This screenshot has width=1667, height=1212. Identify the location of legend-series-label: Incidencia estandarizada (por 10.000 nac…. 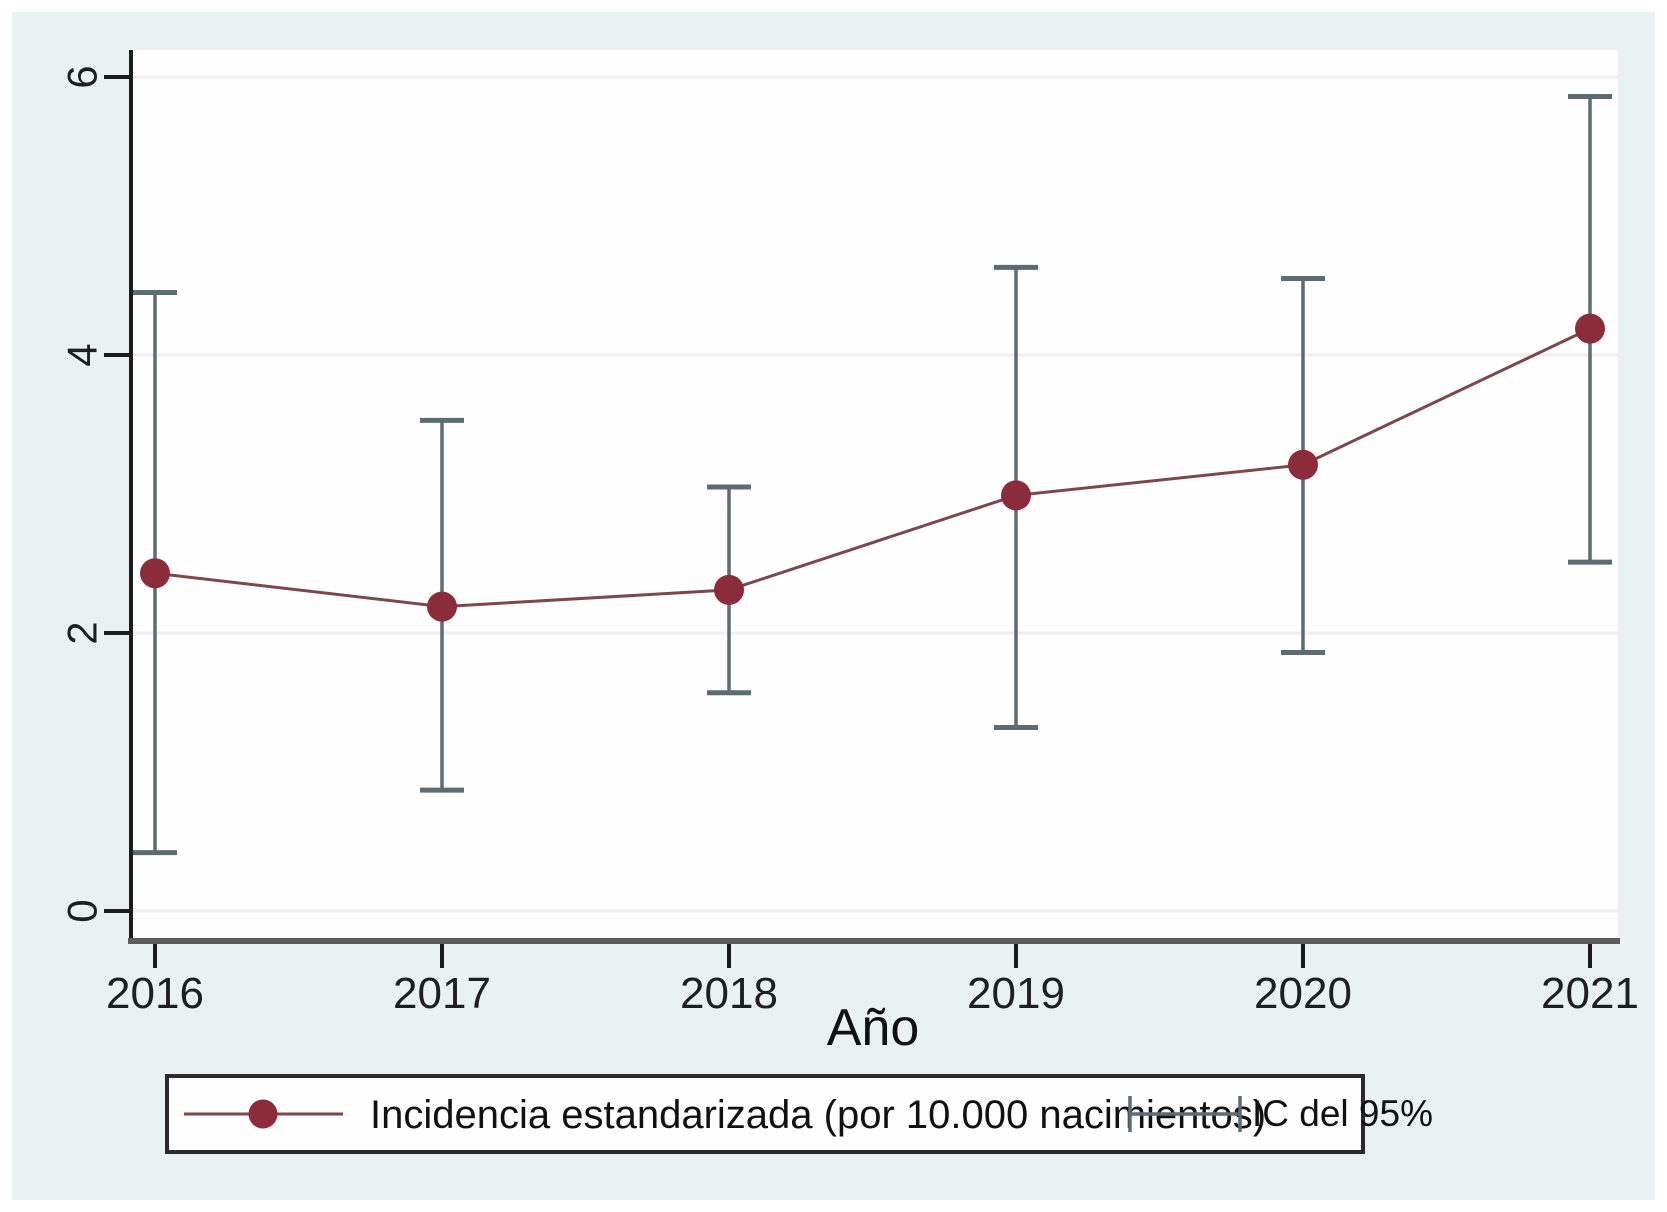
(818, 1115).